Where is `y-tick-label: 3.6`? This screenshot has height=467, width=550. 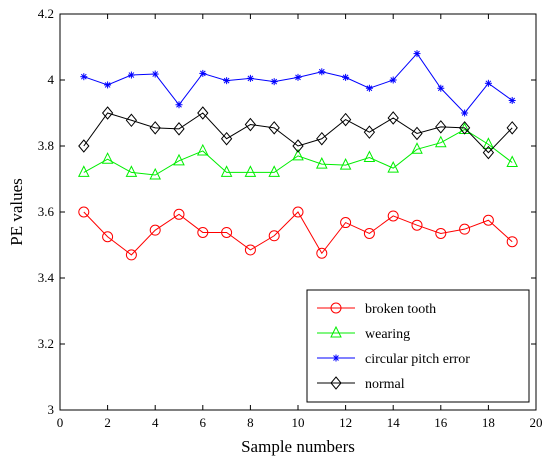 y-tick-label: 3.6 is located at coordinates (46, 211).